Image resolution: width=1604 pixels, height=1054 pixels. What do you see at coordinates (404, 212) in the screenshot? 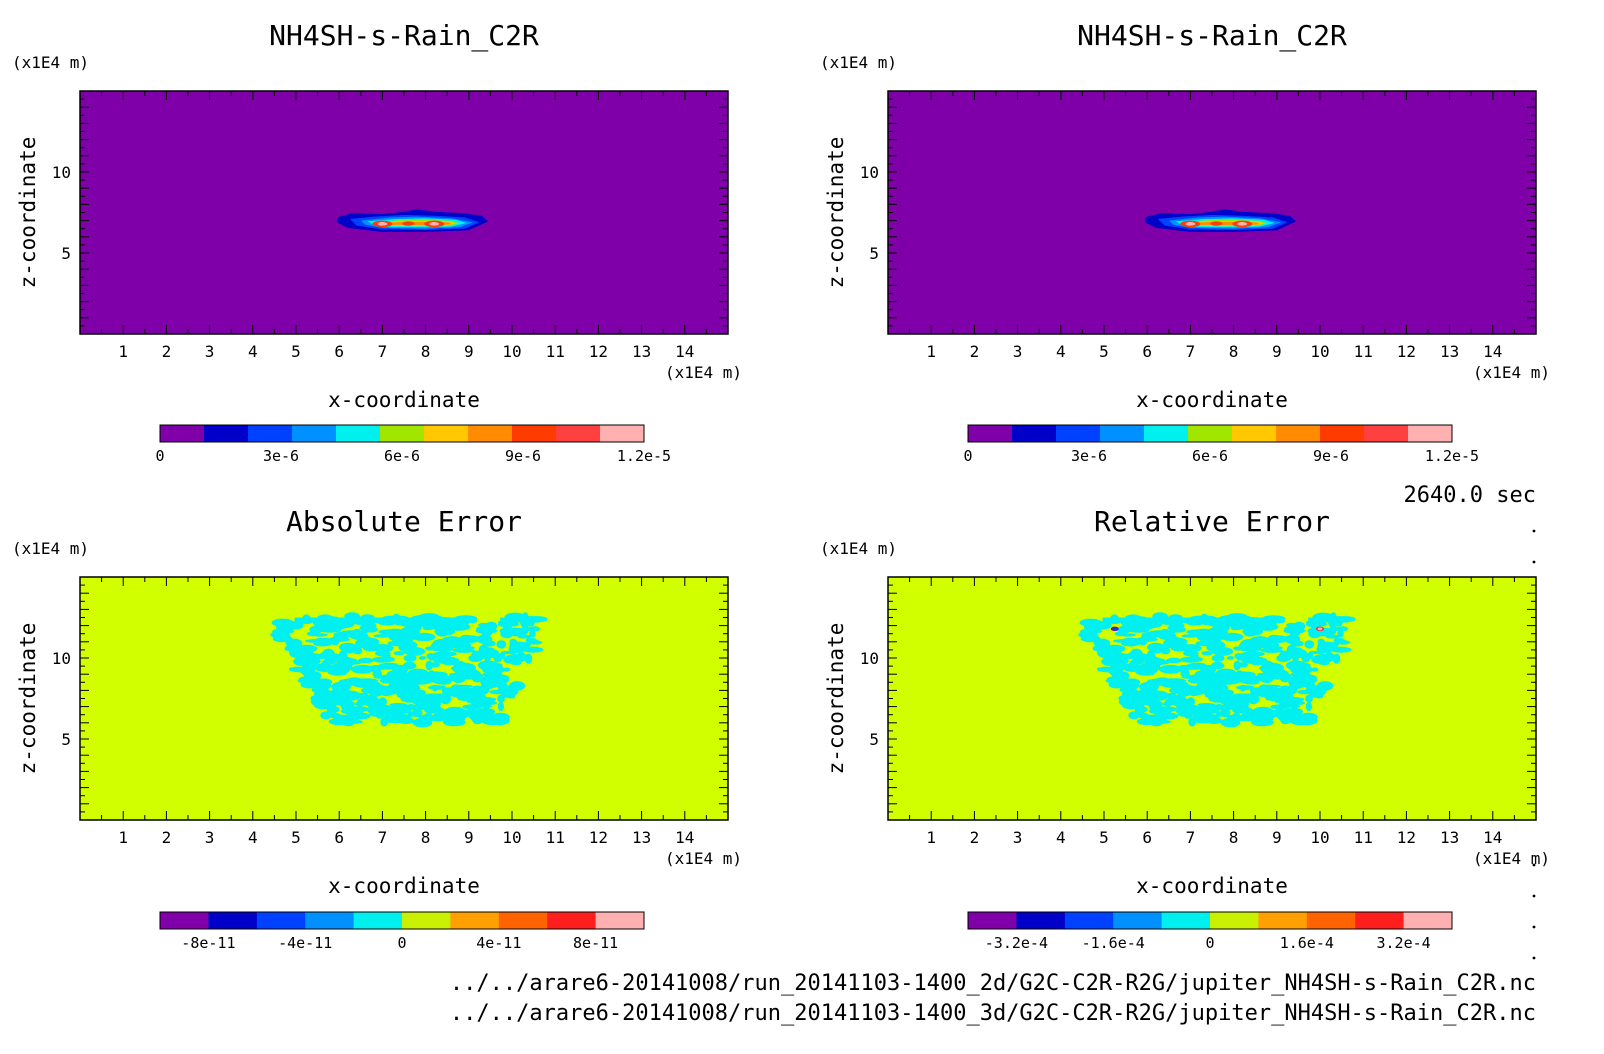
I see `ticks` at bounding box center [404, 212].